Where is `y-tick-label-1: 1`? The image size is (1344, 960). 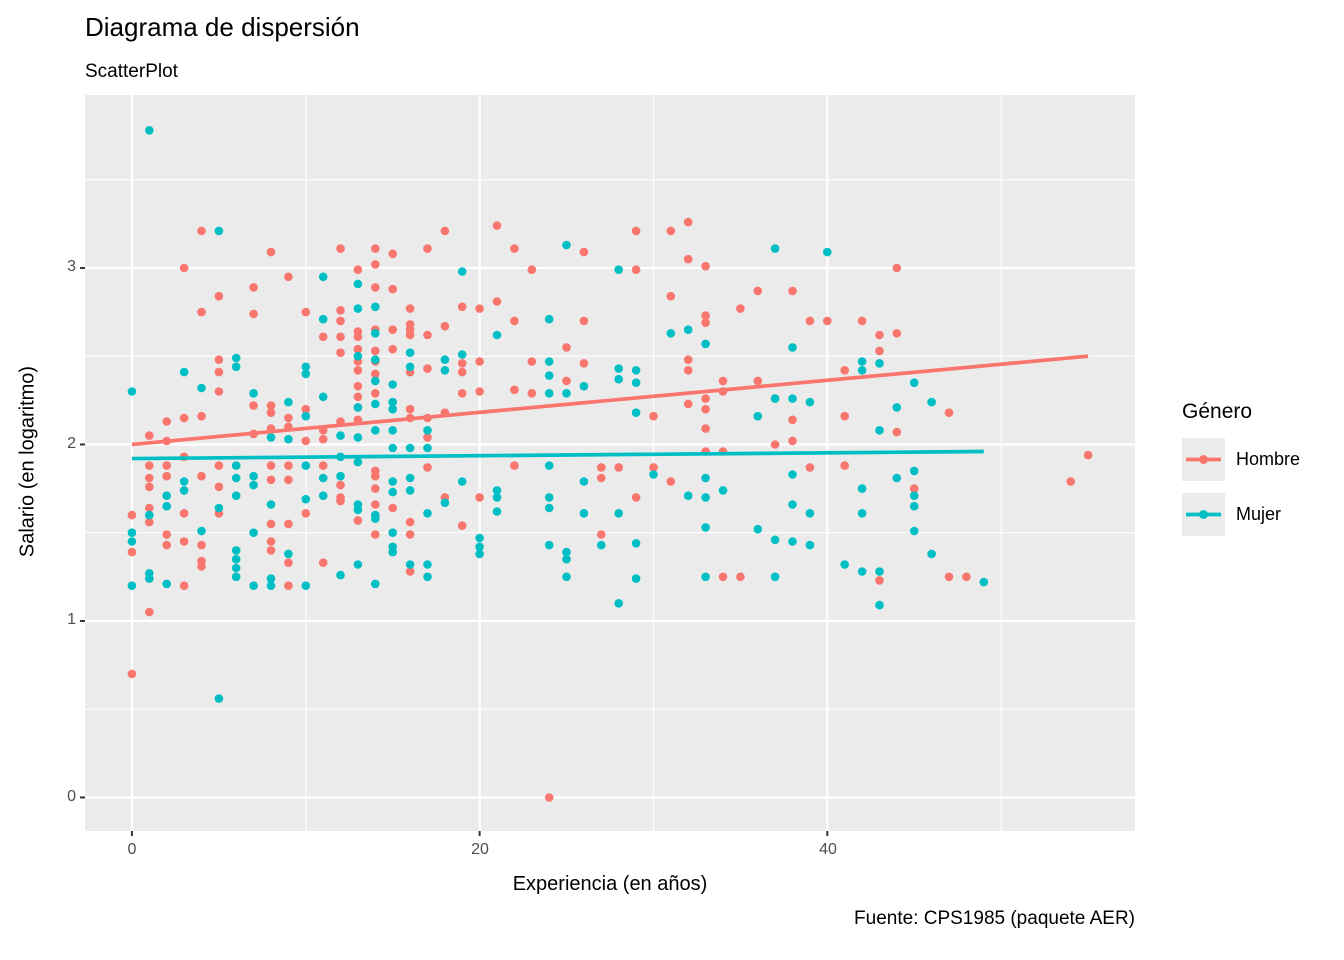
y-tick-label-1: 1 is located at coordinates (71, 619).